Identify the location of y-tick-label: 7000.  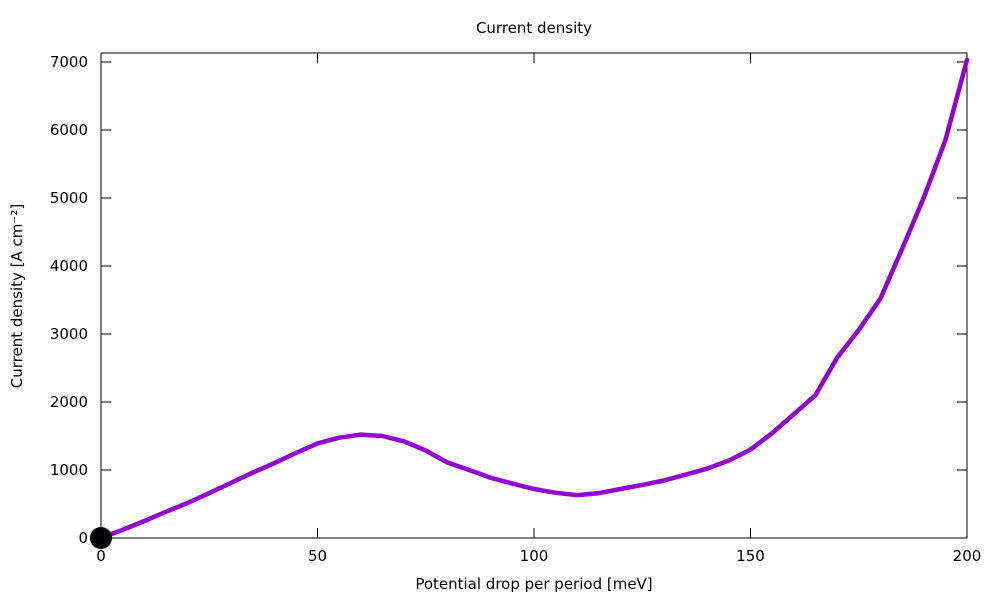
(69, 62).